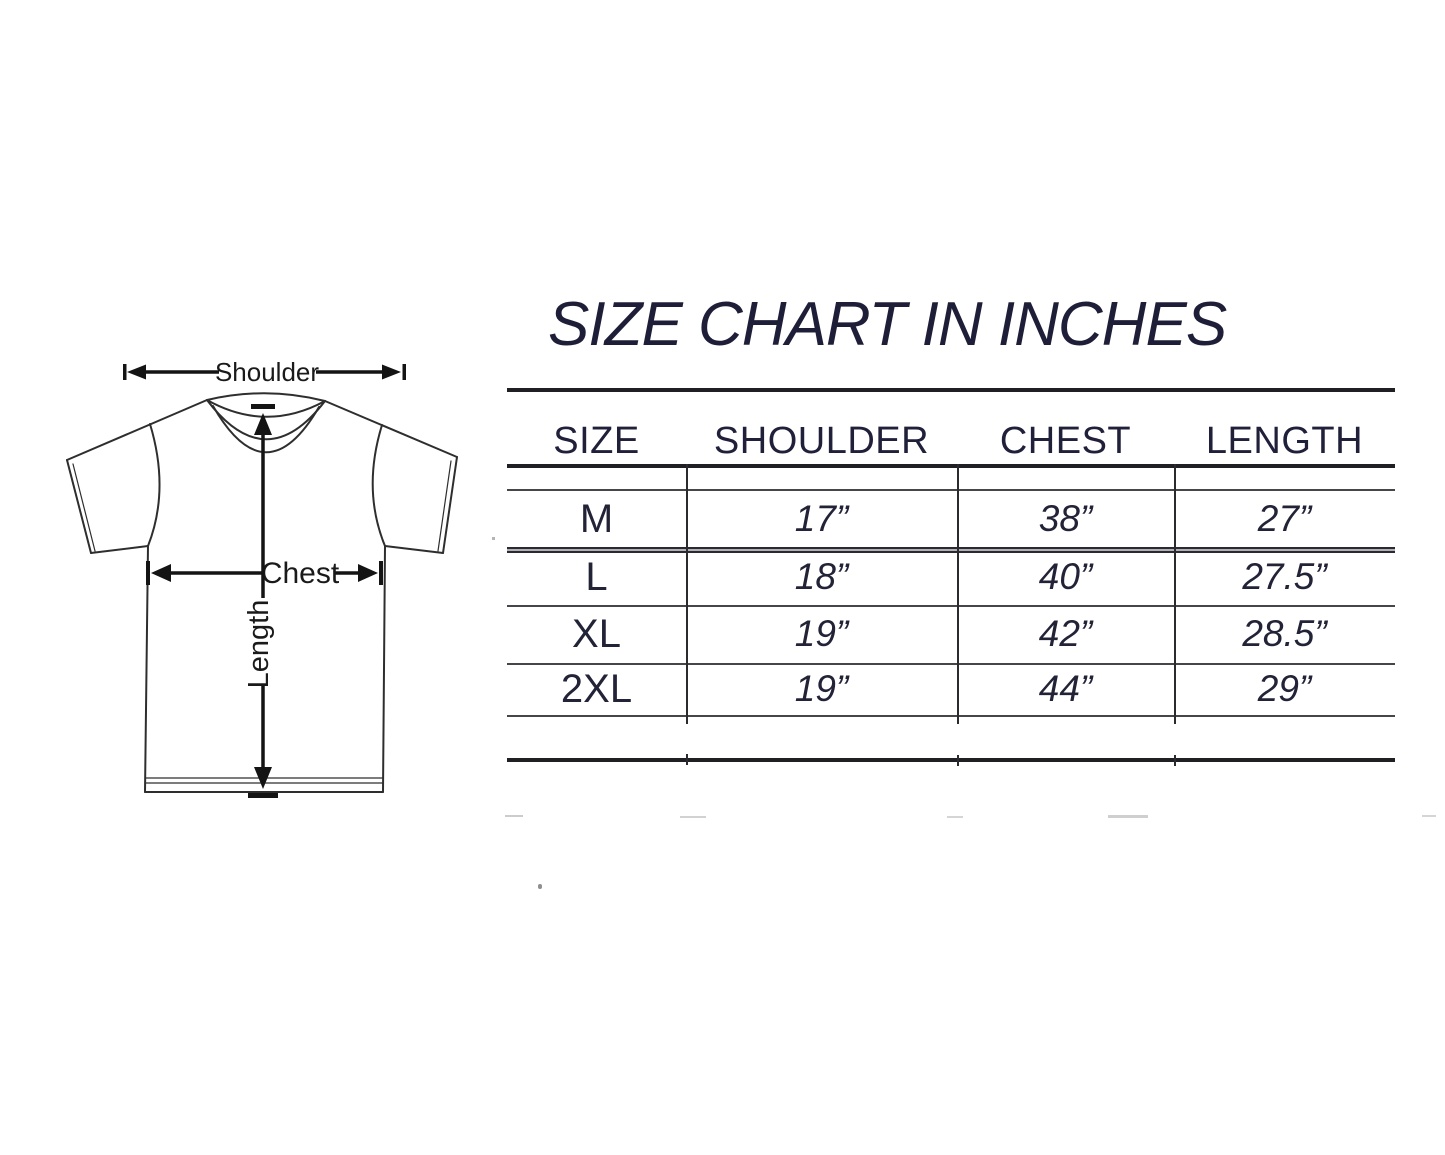 Image resolution: width=1445 pixels, height=1155 pixels. What do you see at coordinates (951, 390) in the screenshot?
I see `table-top-rule` at bounding box center [951, 390].